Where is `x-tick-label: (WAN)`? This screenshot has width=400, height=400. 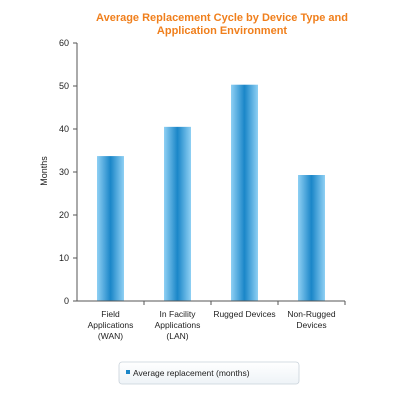 x-tick-label: (WAN) is located at coordinates (110, 336).